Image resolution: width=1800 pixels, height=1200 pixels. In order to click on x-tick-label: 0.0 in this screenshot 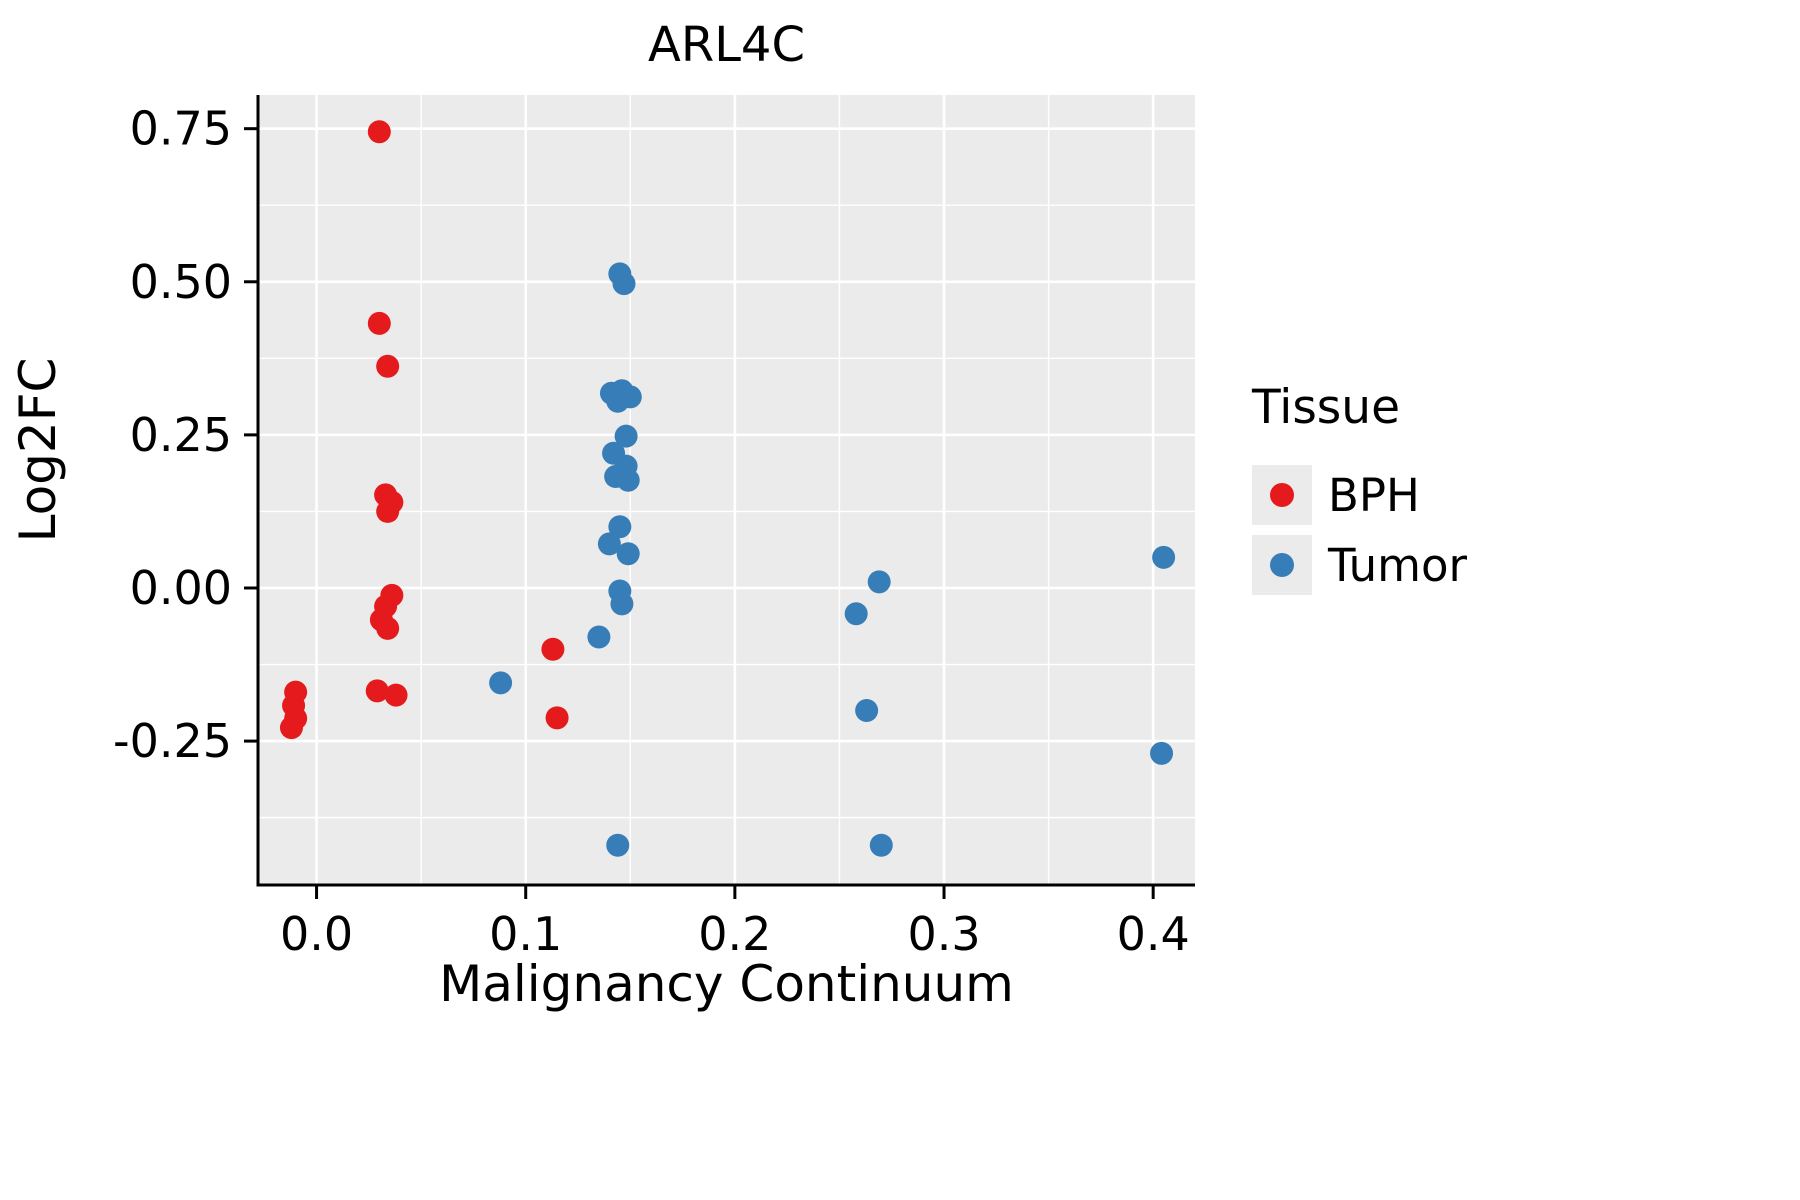, I will do `click(316, 934)`.